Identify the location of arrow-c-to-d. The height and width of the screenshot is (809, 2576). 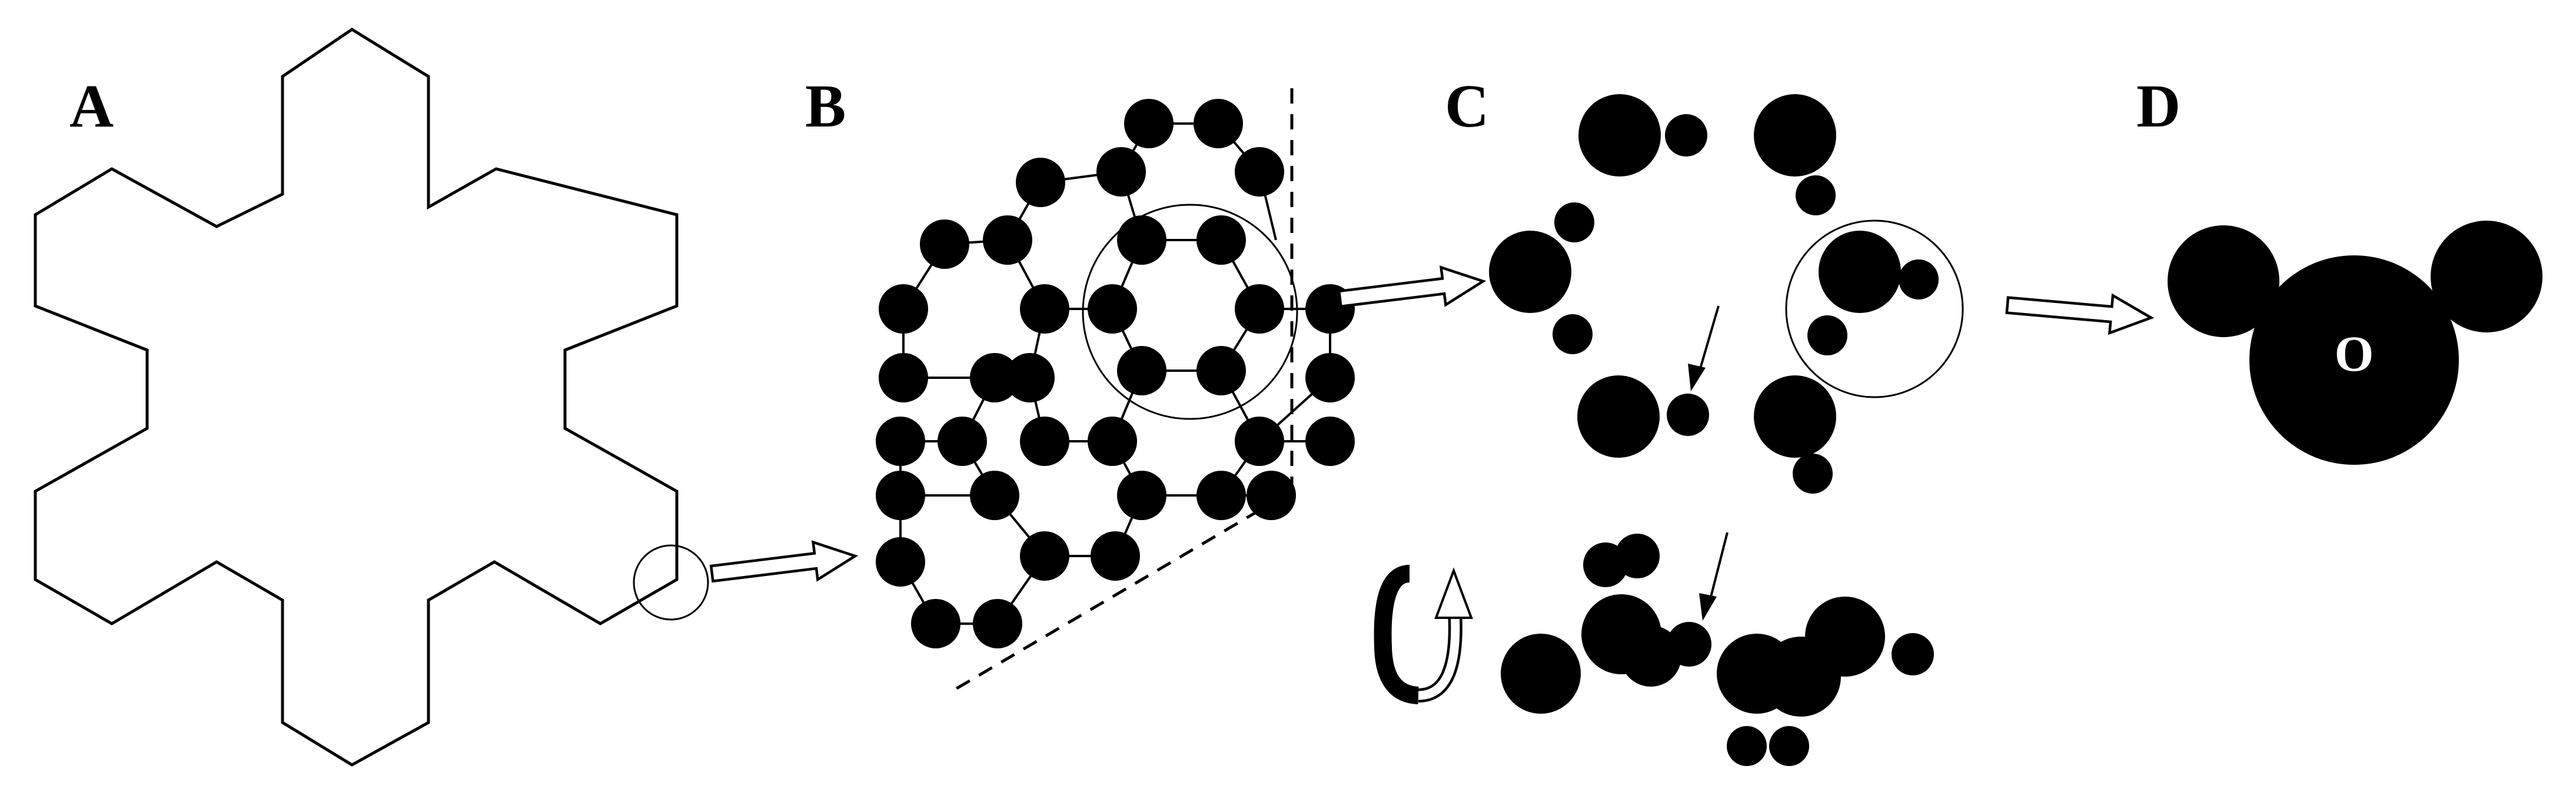
(2079, 312).